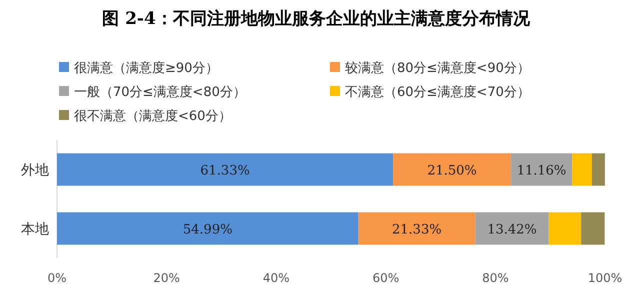  I want to click on x-tick-label: 0%, so click(57, 278).